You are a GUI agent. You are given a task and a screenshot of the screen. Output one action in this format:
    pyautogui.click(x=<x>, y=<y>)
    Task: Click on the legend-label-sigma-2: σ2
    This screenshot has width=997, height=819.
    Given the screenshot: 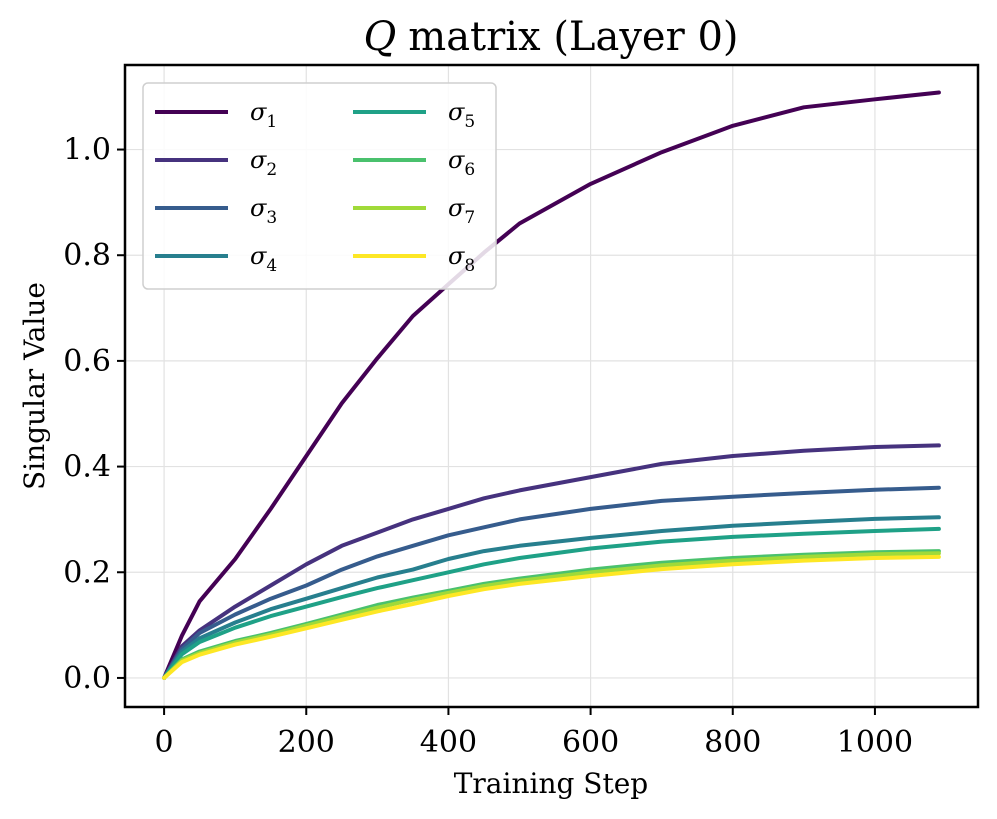 What is the action you would take?
    pyautogui.click(x=263, y=163)
    